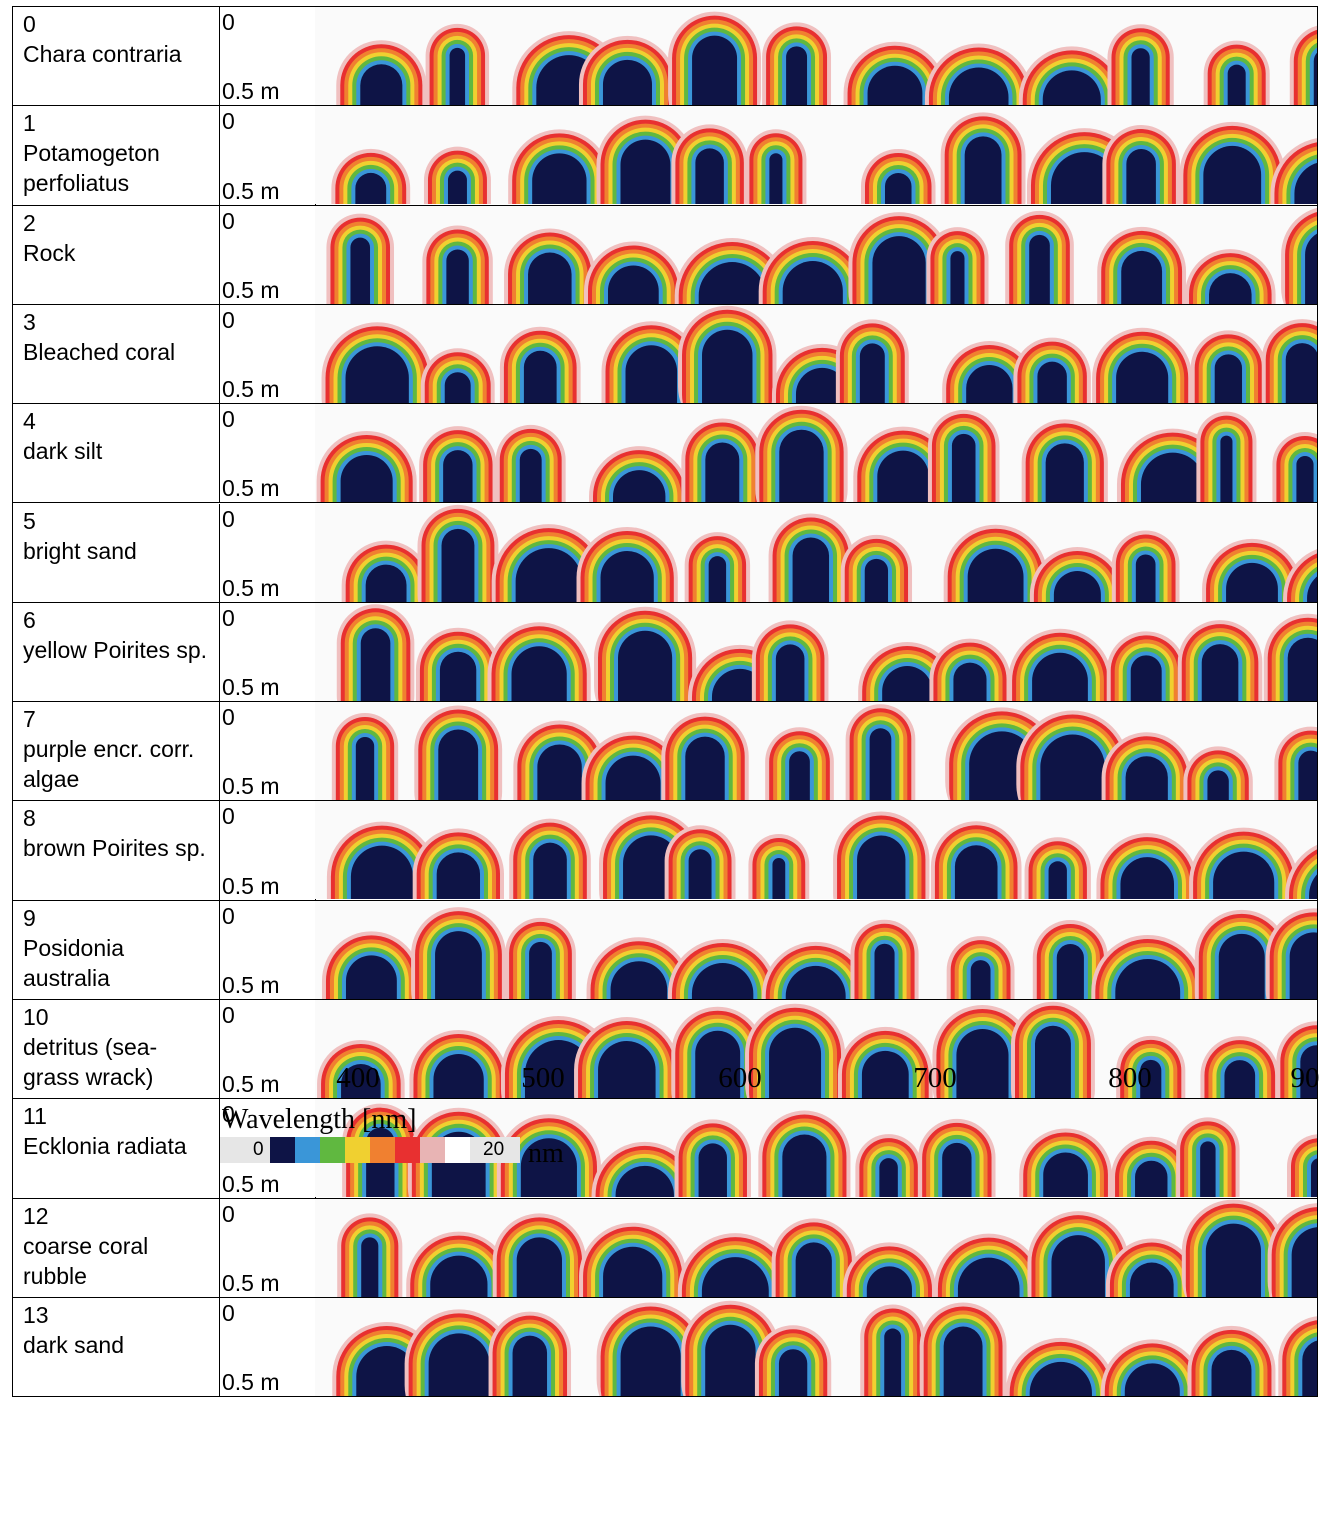  Describe the element at coordinates (118, 39) in the screenshot. I see `row-label: 0 Chara contraria` at that location.